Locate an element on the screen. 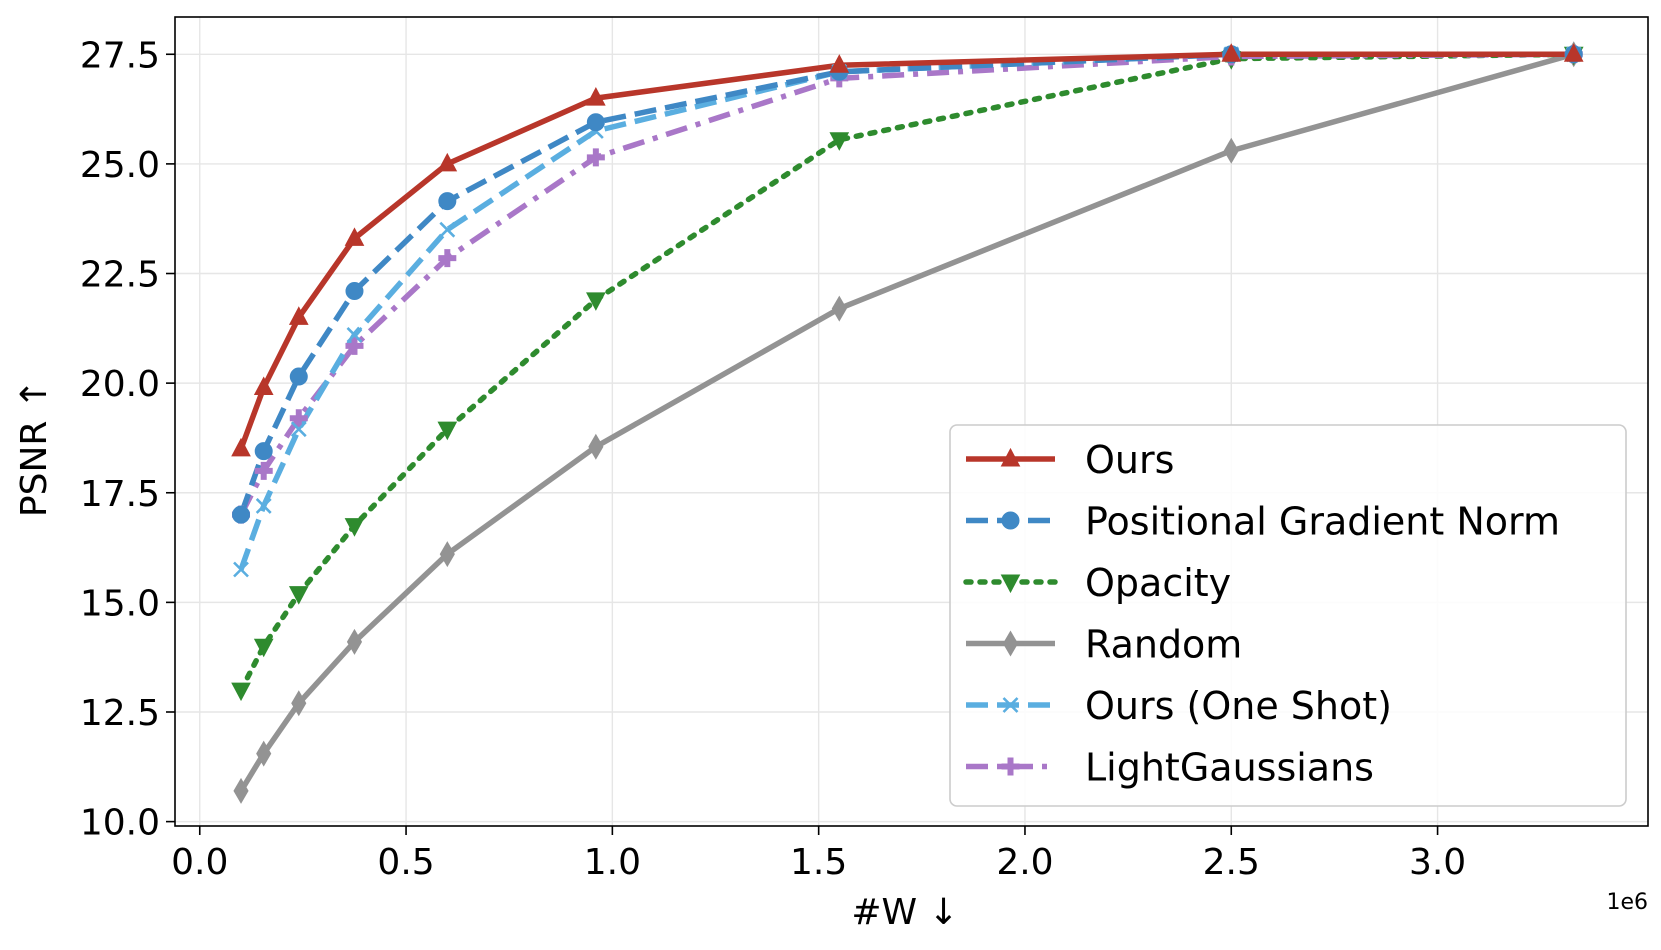 The image size is (1661, 950). x-tick-label: 0.0 is located at coordinates (199, 862).